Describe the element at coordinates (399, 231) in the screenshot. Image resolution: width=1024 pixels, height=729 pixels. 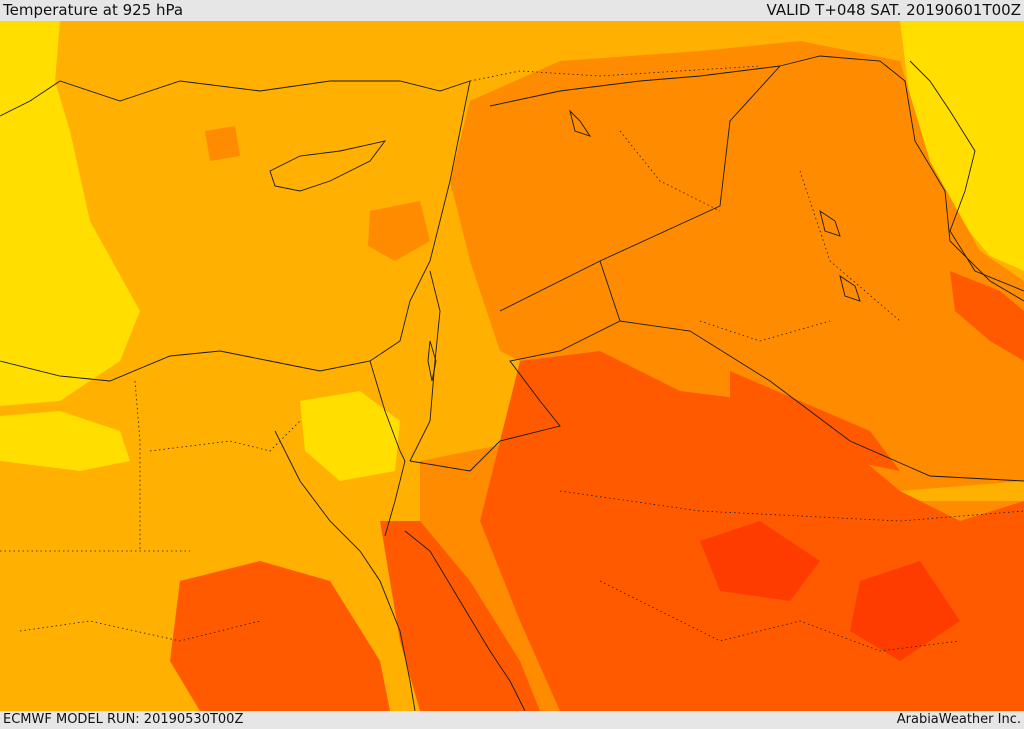
I see `orange-zone-levant` at that location.